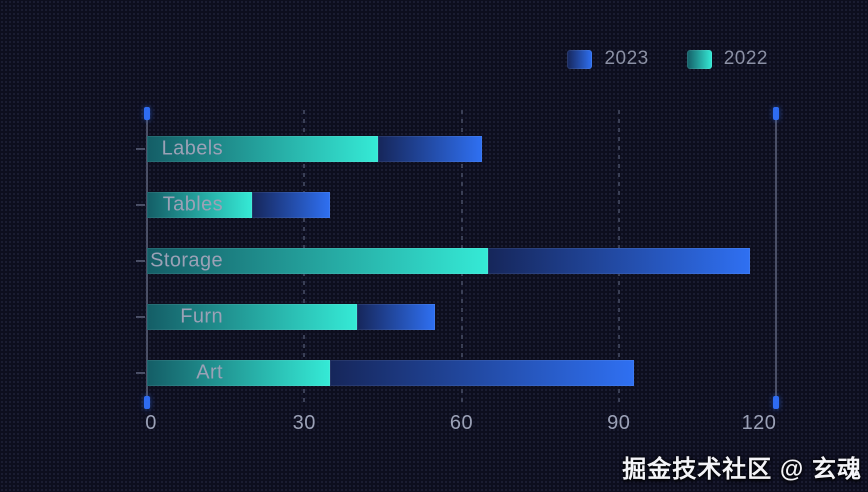 The width and height of the screenshot is (868, 492). Describe the element at coordinates (291, 205) in the screenshot. I see `bar-segment-2023-tables` at that location.